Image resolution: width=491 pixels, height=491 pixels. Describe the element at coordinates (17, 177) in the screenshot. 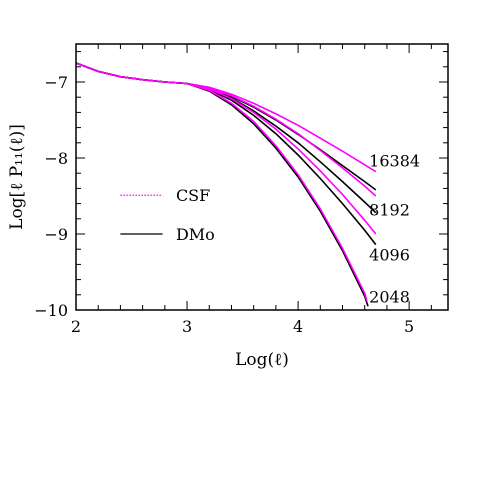

I see `y-axis-label: Log[ℓ P₁₁(ℓ)]` at that location.